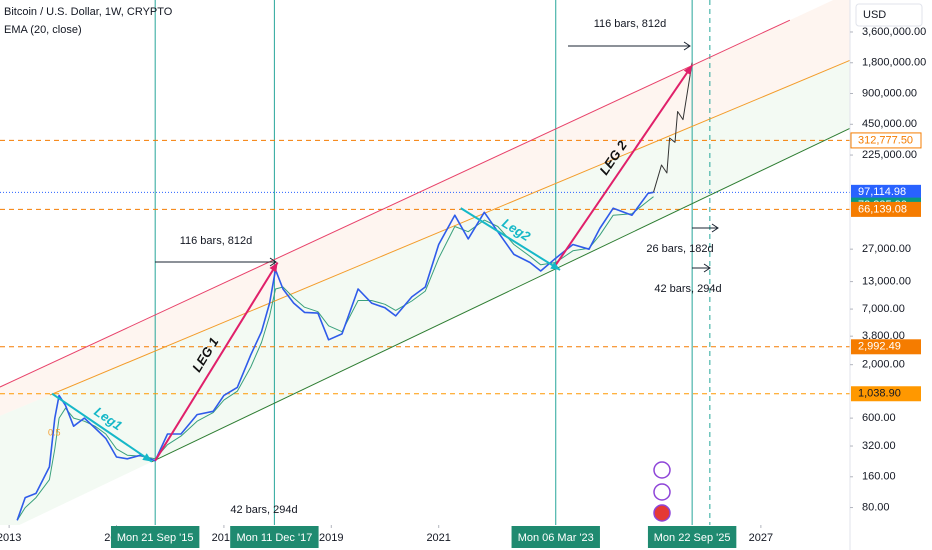 The width and height of the screenshot is (932, 550). I want to click on y-tick-label: 80.00, so click(876, 507).